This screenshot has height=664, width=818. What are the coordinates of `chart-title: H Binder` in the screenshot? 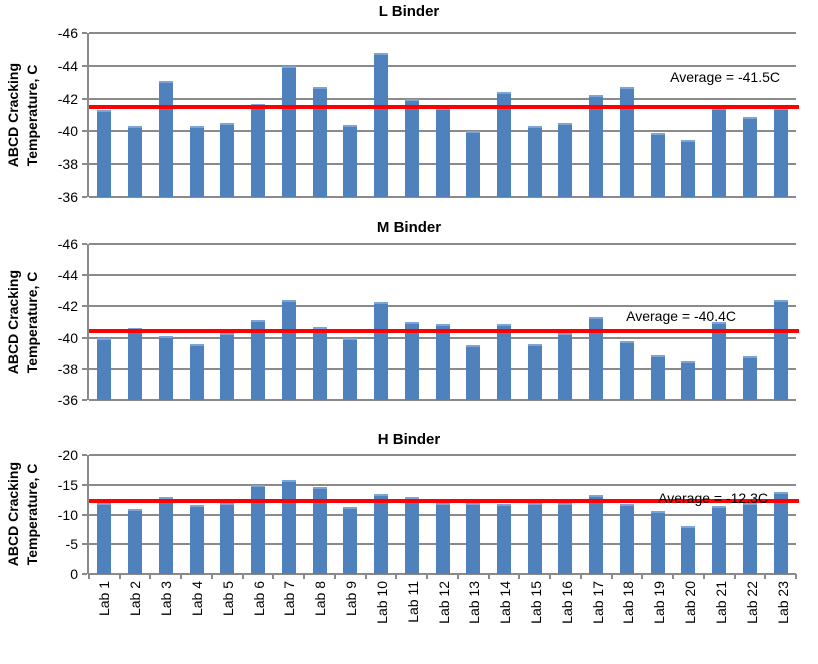 It's located at (409, 439).